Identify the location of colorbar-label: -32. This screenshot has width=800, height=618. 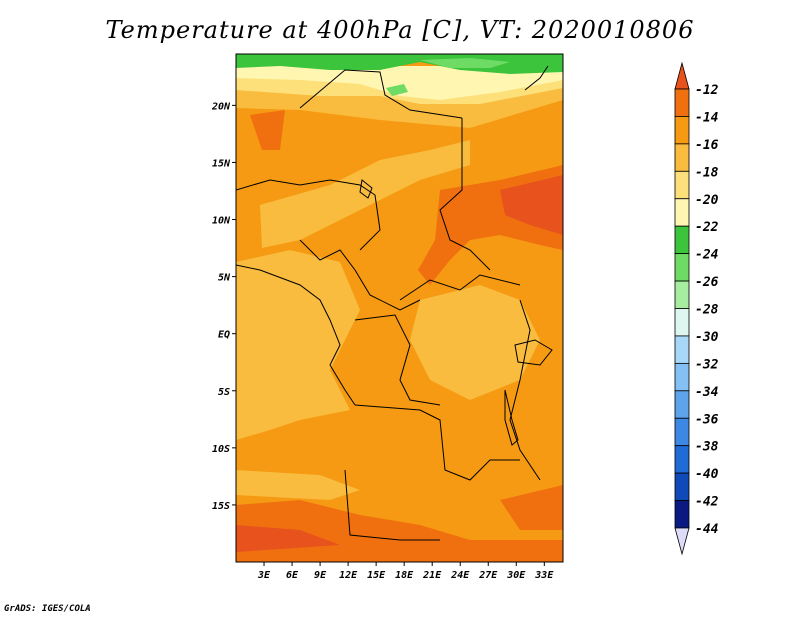
(707, 364).